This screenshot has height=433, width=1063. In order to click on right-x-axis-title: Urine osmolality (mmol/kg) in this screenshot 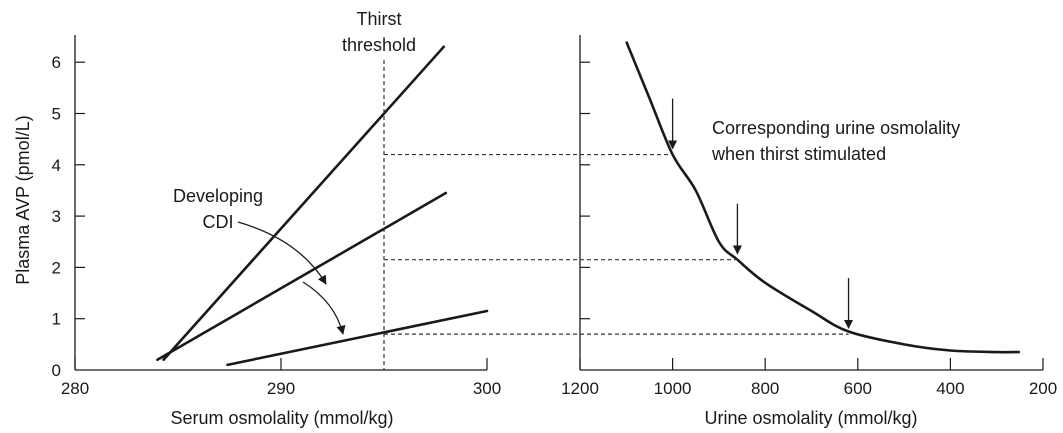, I will do `click(810, 418)`.